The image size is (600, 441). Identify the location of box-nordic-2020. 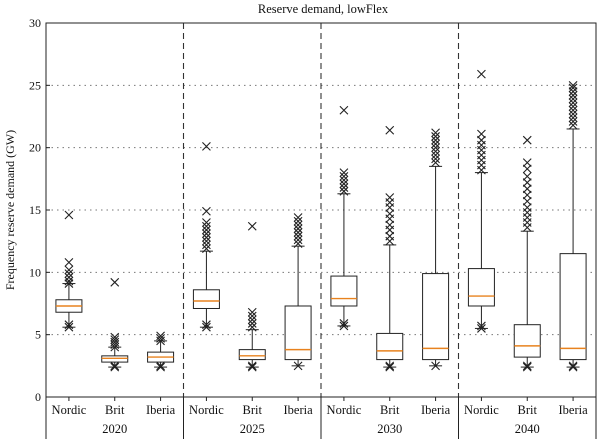
(69, 271).